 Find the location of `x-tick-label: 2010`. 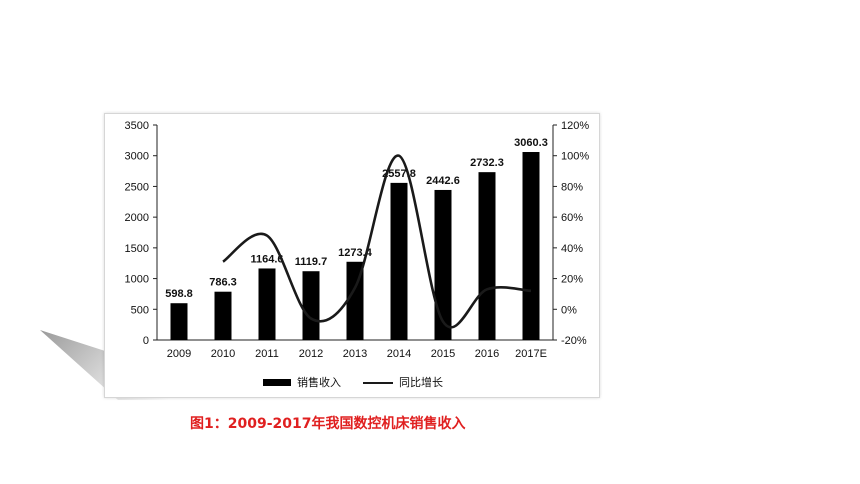

x-tick-label: 2010 is located at coordinates (223, 354).